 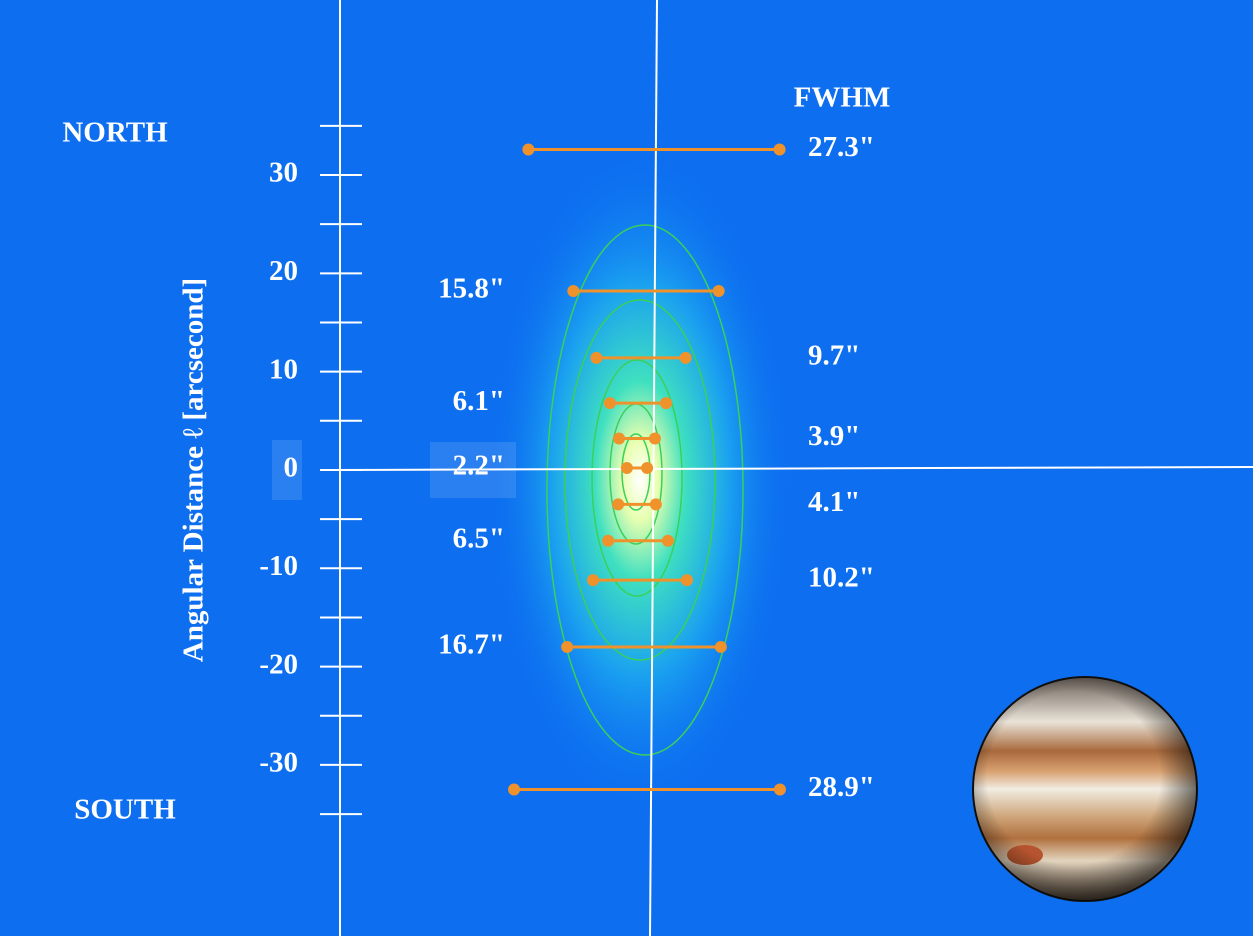 What do you see at coordinates (194, 470) in the screenshot?
I see `y-axis-label: Angular Distance ℓ [arcsecond]` at bounding box center [194, 470].